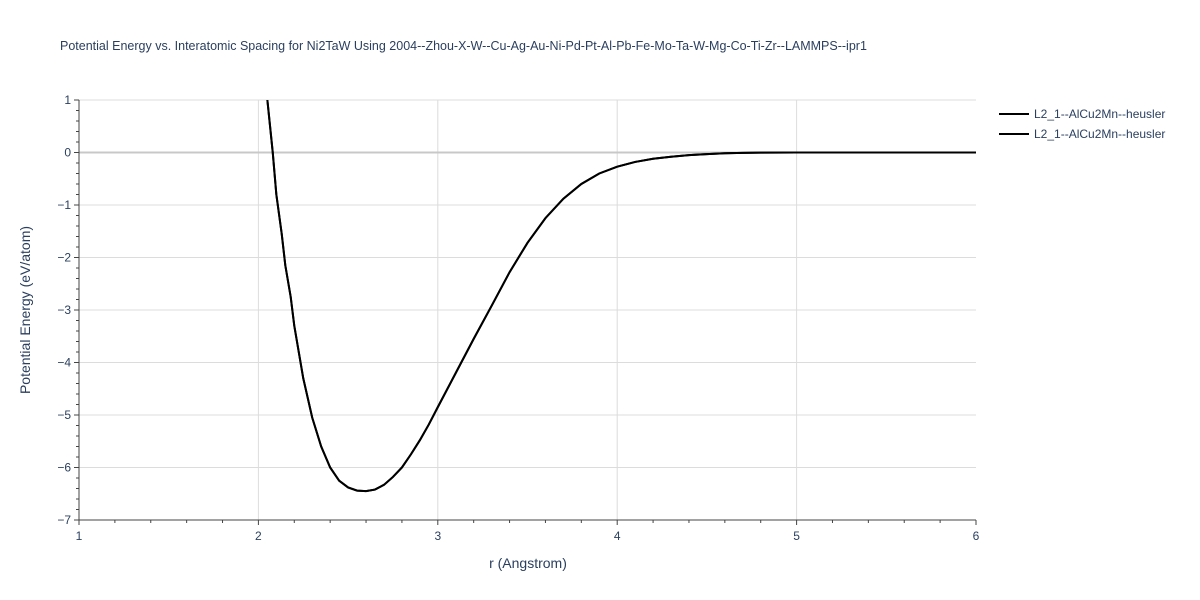 The width and height of the screenshot is (1200, 600). I want to click on legend-item-2: L2_1--AlCu2Mn--heusler, so click(1082, 134).